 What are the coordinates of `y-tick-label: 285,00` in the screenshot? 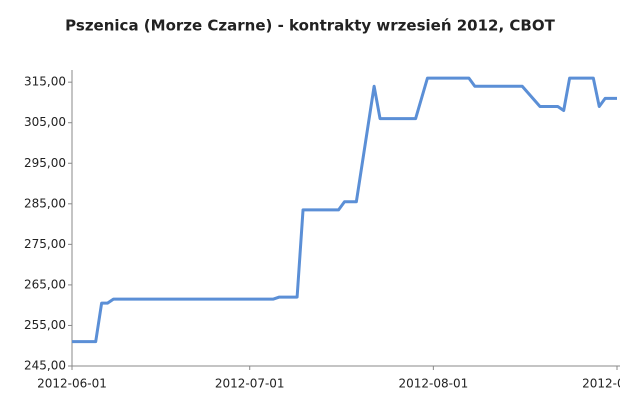 It's located at (45, 203).